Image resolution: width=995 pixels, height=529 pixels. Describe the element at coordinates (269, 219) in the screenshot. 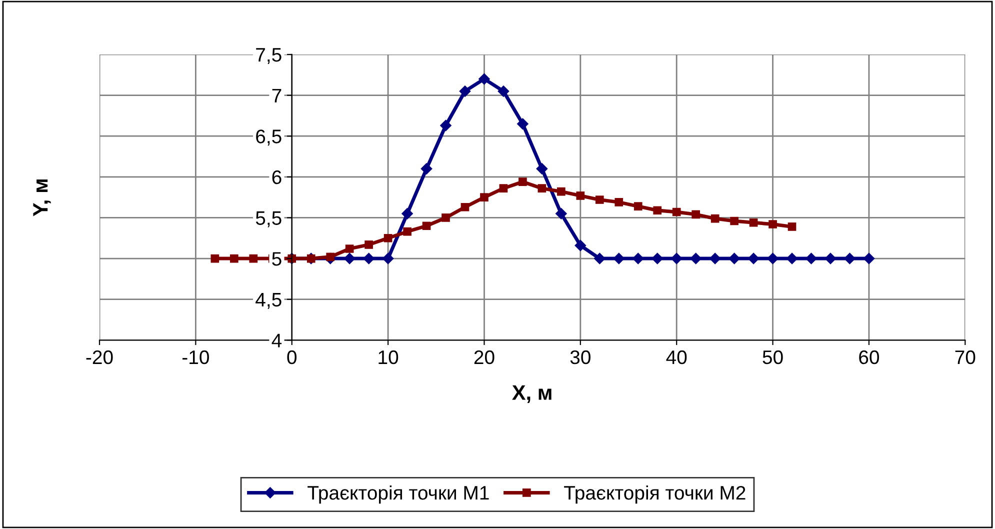

I see `y-tick-label: 5,5` at that location.